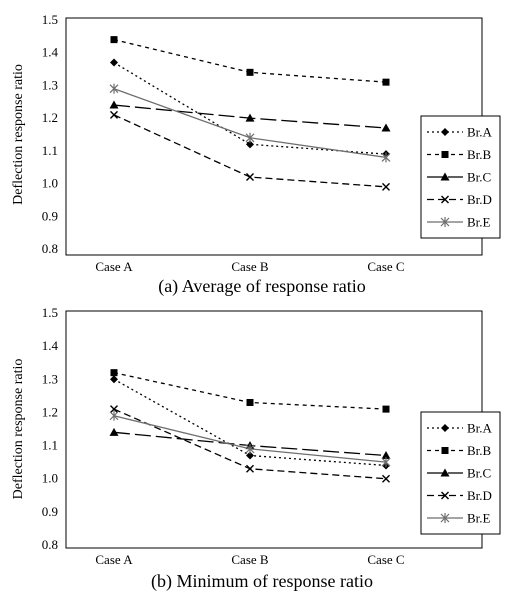 Image resolution: width=525 pixels, height=601 pixels. I want to click on series-br-a, so click(250, 422).